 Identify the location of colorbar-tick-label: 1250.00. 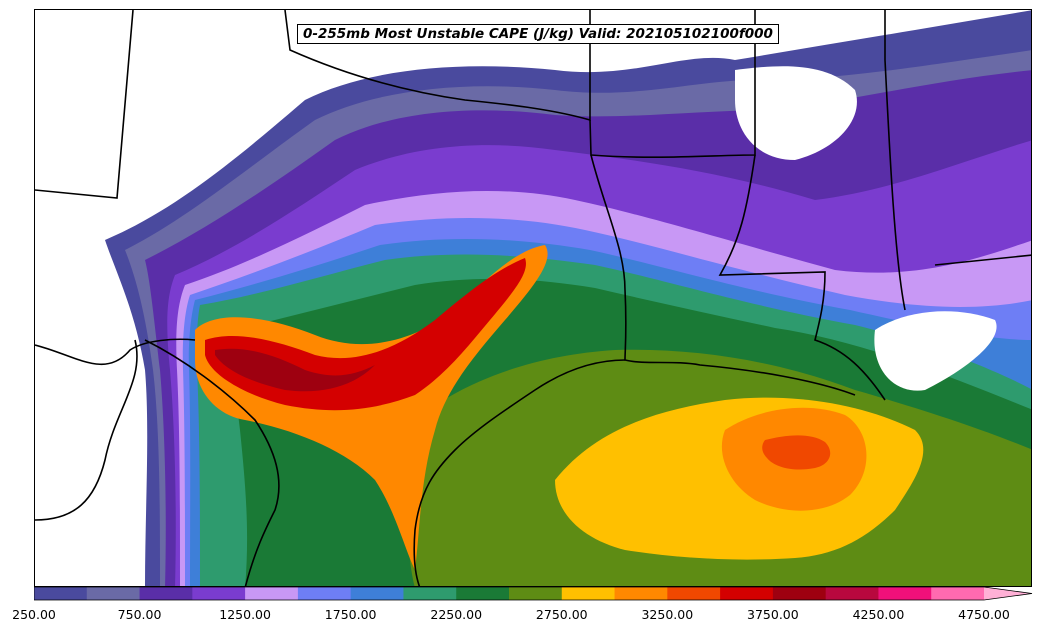
(245, 614).